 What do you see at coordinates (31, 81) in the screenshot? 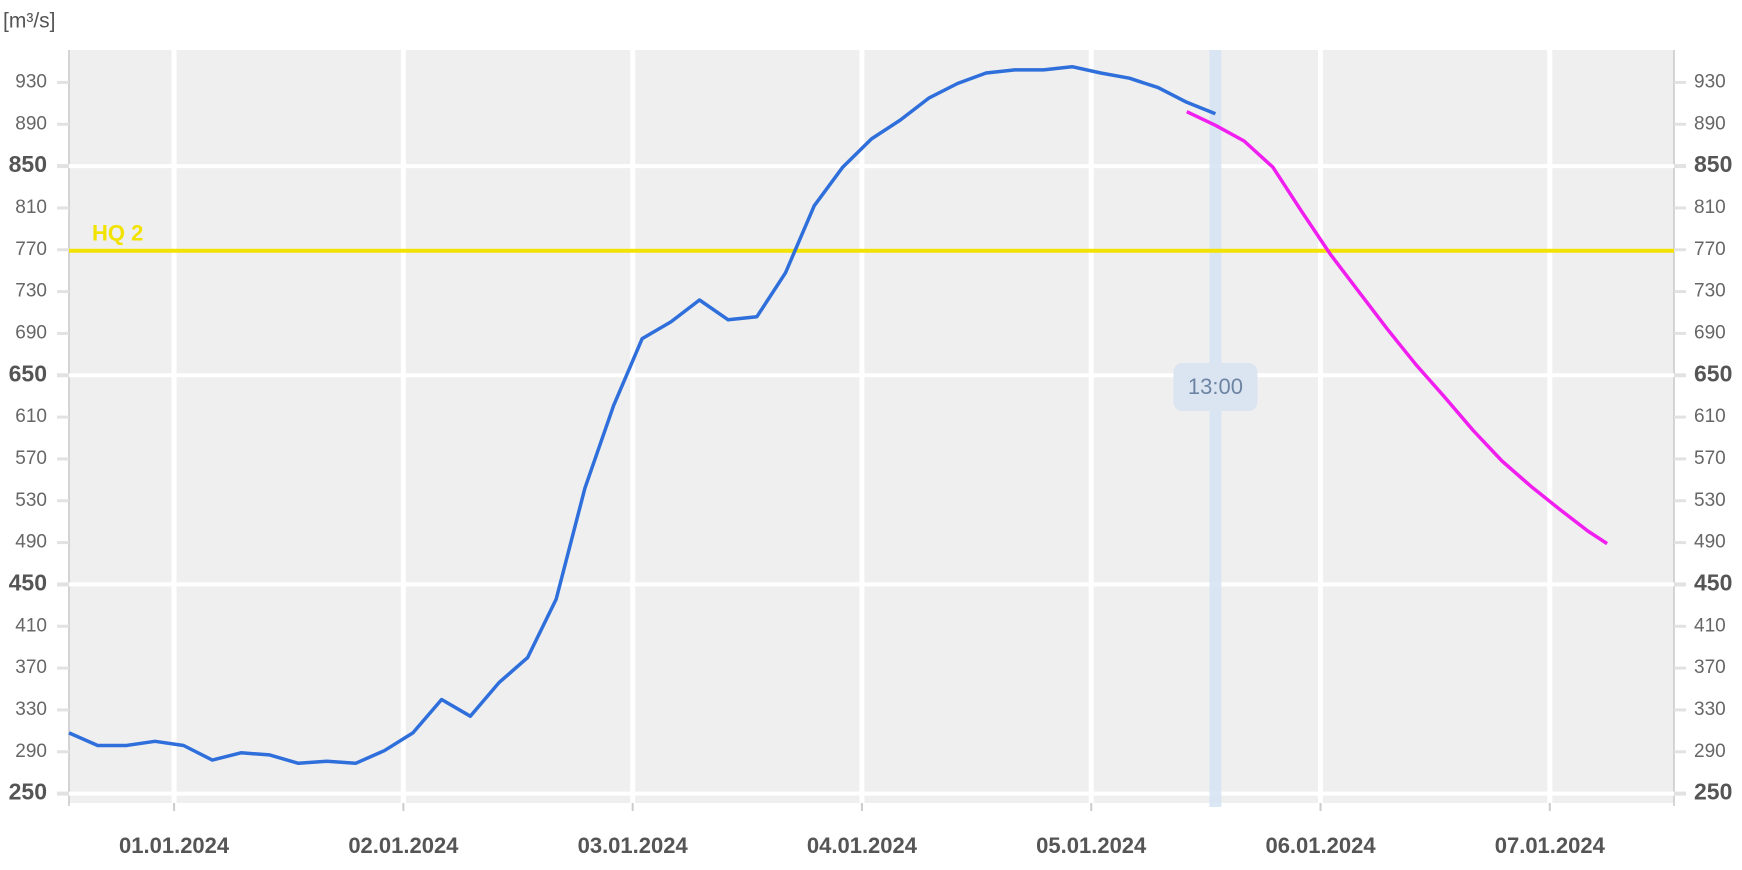
I see `y-tick-label: 930` at bounding box center [31, 81].